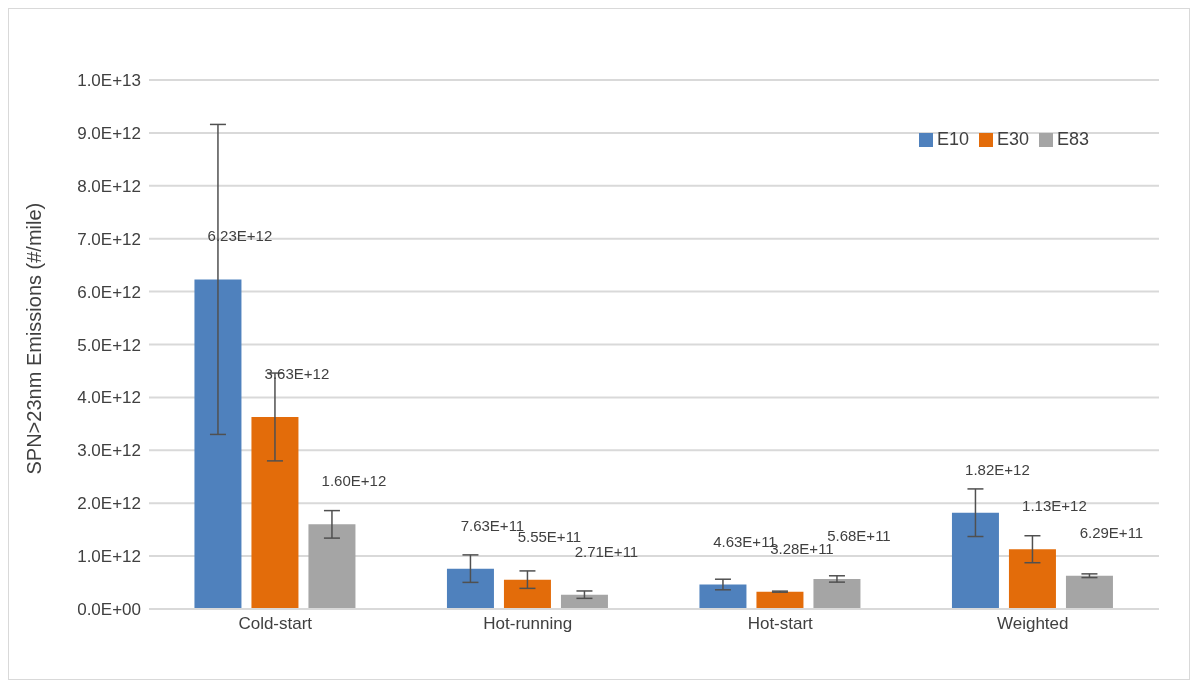 The width and height of the screenshot is (1196, 687). I want to click on data-label: 6.29E+11, so click(1111, 532).